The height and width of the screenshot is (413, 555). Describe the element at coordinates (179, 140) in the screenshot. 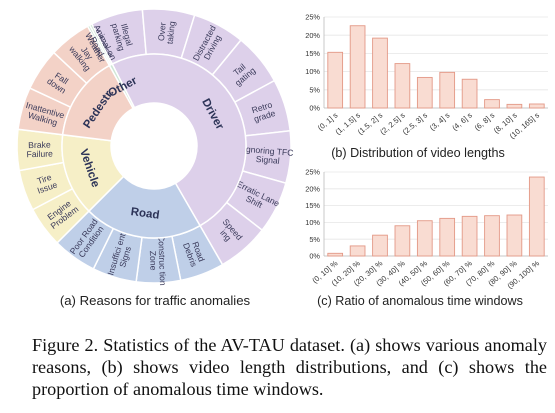

I see `pie-group-driver` at that location.